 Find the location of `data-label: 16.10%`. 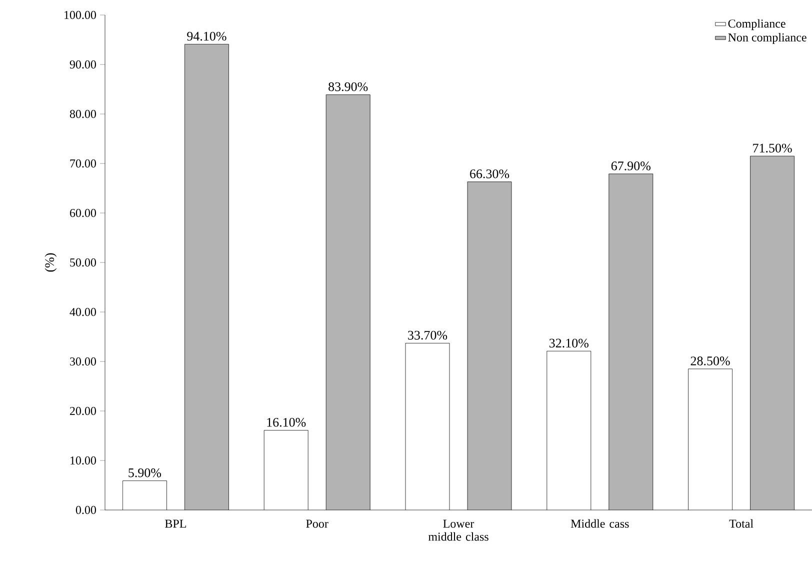

data-label: 16.10% is located at coordinates (286, 422).